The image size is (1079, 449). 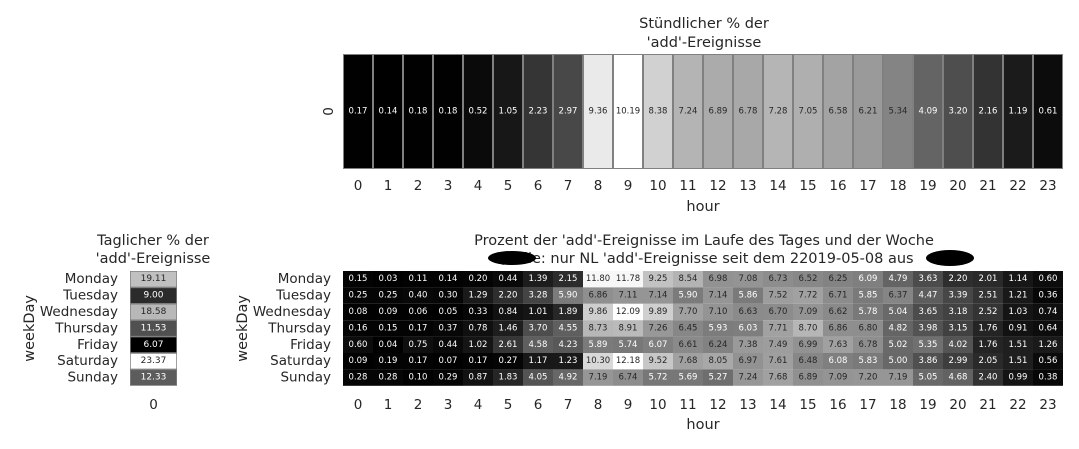 What do you see at coordinates (778, 361) in the screenshot?
I see `cell-value-label: 7.61` at bounding box center [778, 361].